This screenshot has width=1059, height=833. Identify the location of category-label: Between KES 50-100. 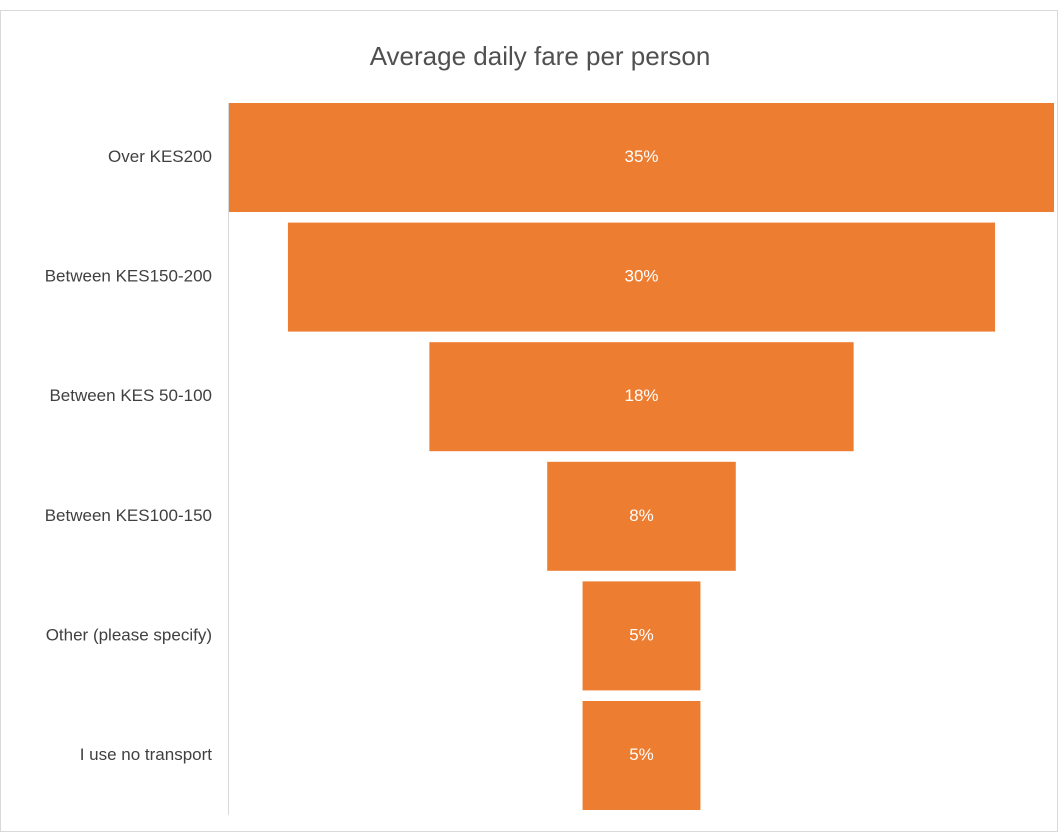
(130, 395).